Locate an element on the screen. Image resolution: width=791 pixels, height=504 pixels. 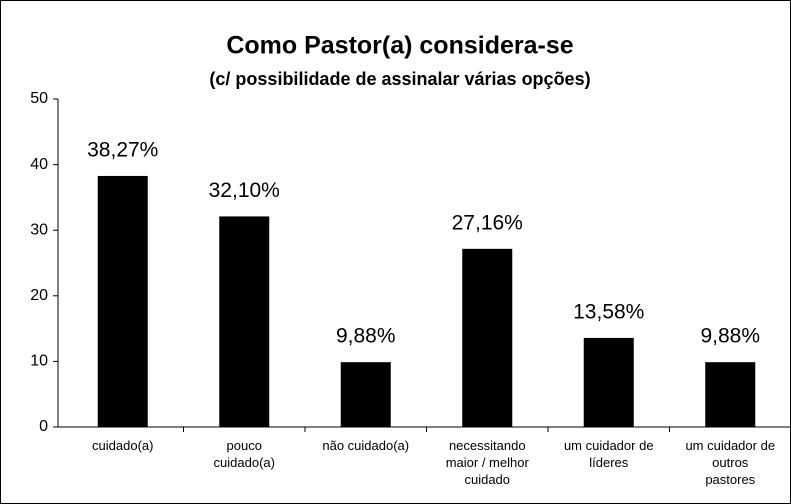
chart-title: Como Pastor(a) considera-se is located at coordinates (399, 46).